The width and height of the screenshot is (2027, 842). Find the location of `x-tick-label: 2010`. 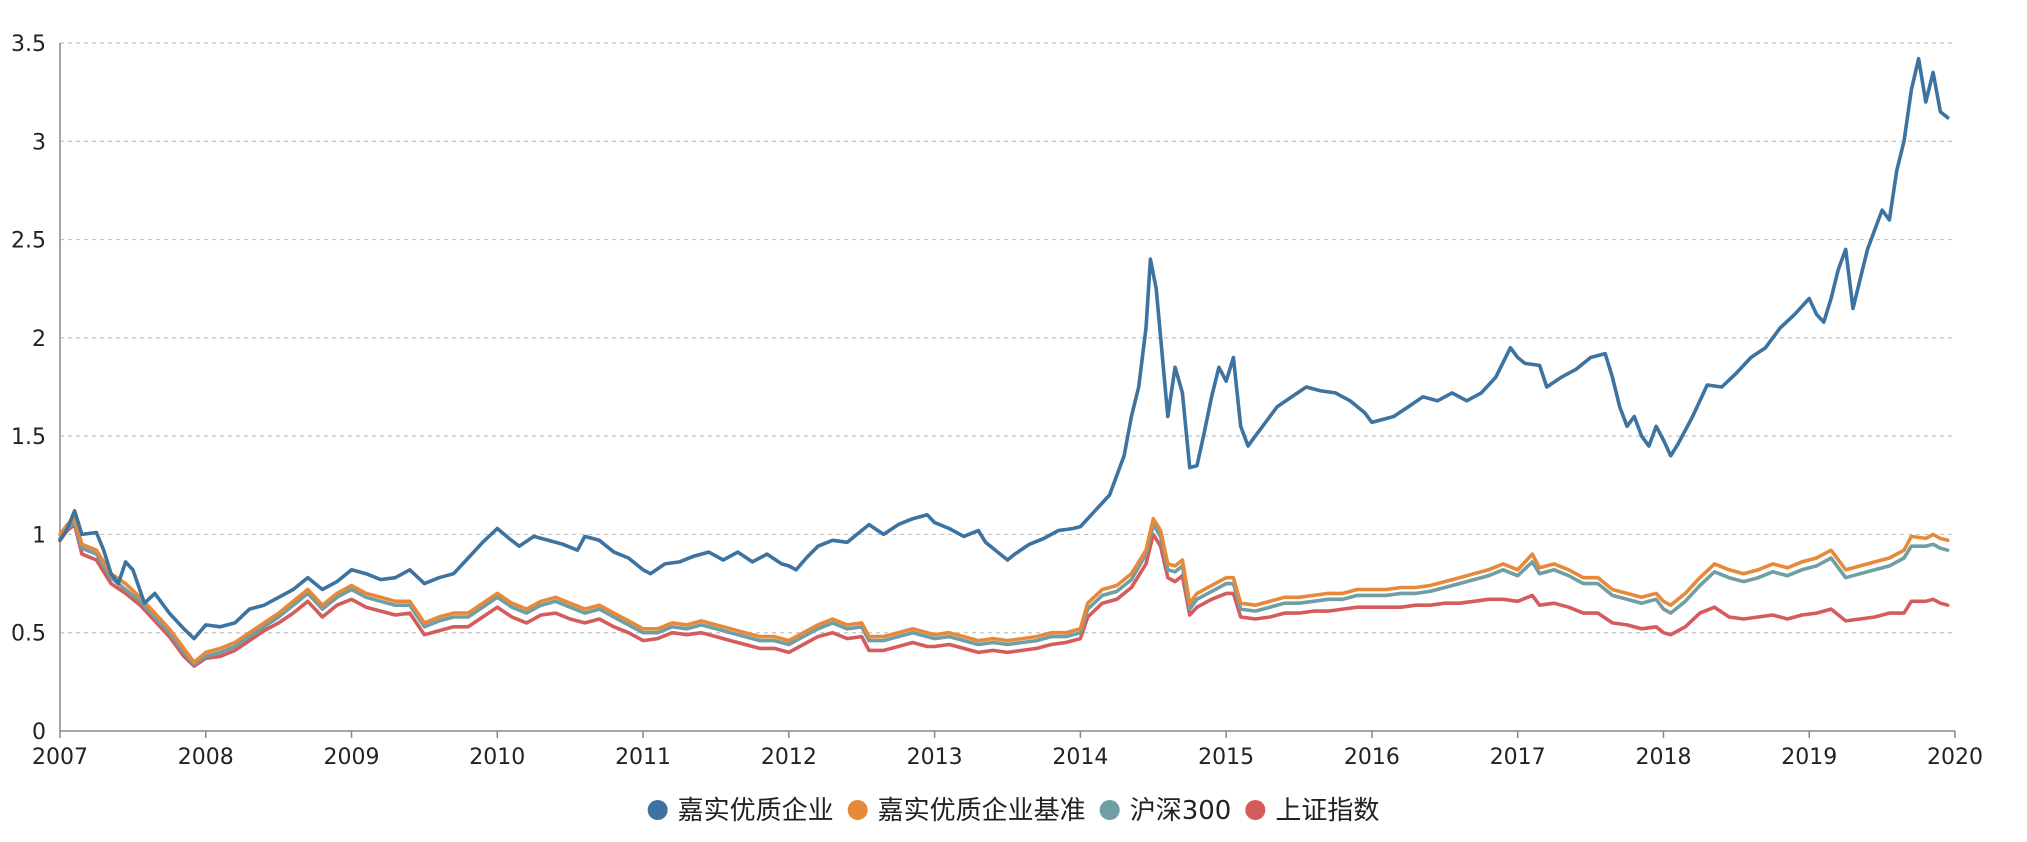

x-tick-label: 2010 is located at coordinates (497, 757).